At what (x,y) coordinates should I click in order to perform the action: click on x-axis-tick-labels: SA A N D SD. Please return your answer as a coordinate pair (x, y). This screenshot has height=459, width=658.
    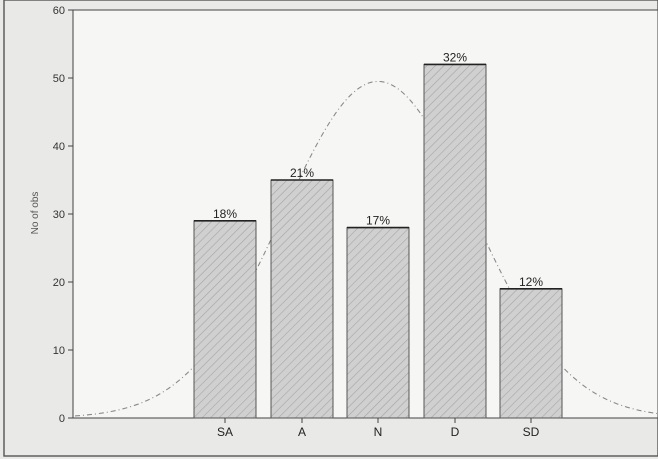
    Looking at the image, I should click on (378, 428).